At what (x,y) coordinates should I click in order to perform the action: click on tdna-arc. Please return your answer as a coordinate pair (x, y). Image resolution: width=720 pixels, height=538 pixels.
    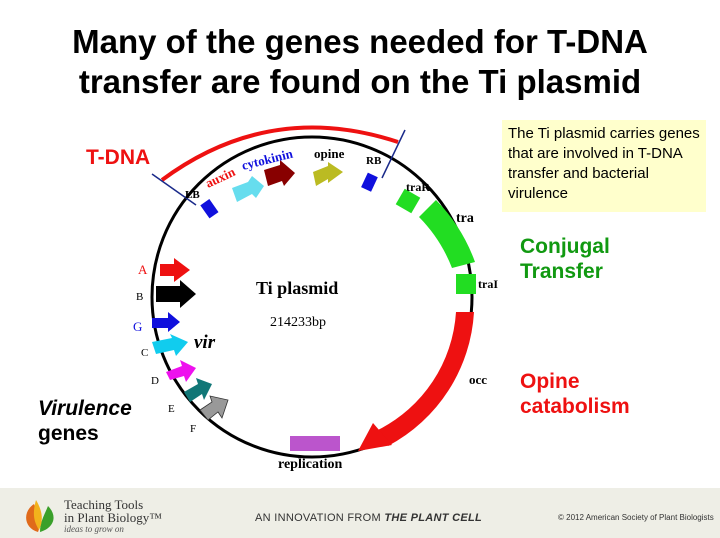
    Looking at the image, I should click on (279, 153).